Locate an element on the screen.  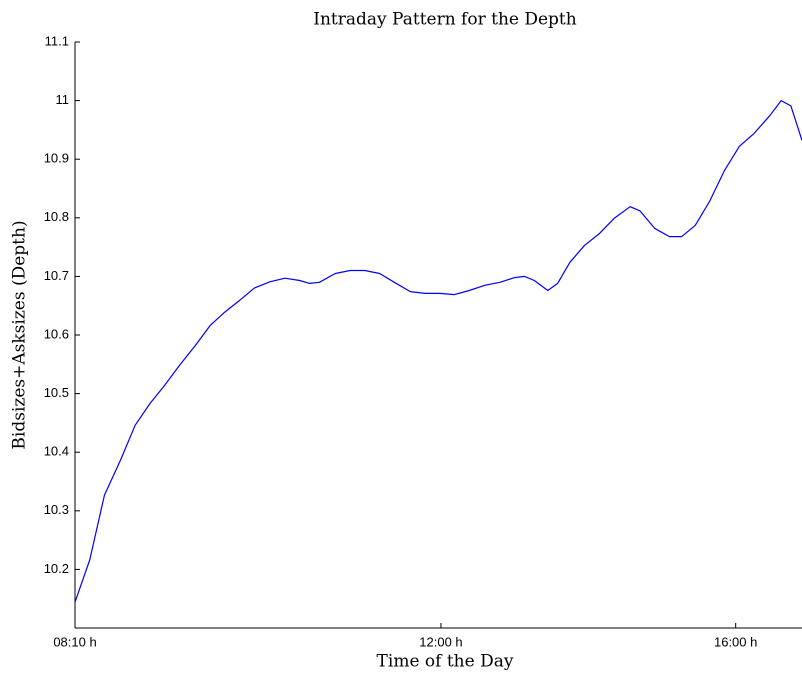
y-tick-label: 11 is located at coordinates (63, 99).